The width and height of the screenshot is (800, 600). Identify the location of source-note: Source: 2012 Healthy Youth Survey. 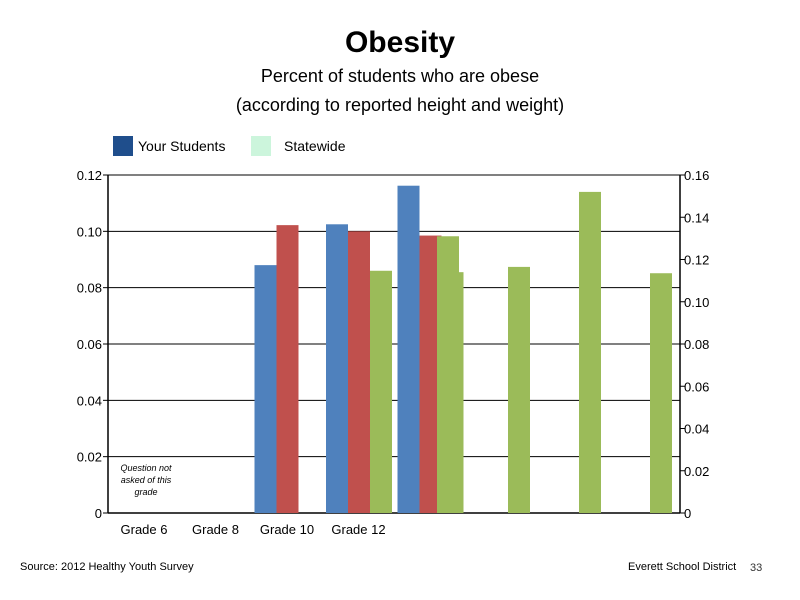
(107, 567).